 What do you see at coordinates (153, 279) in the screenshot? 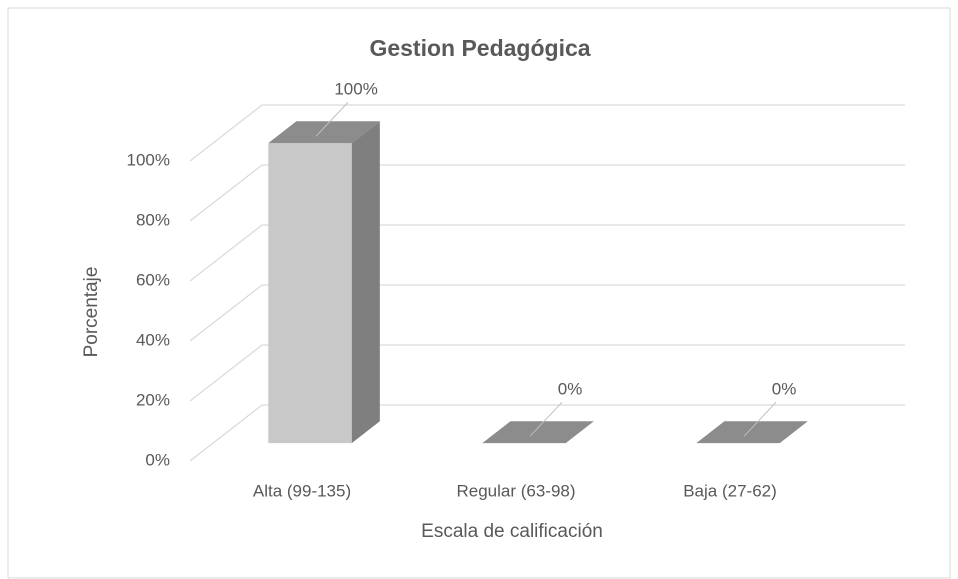
I see `y-tick-label: 60%` at bounding box center [153, 279].